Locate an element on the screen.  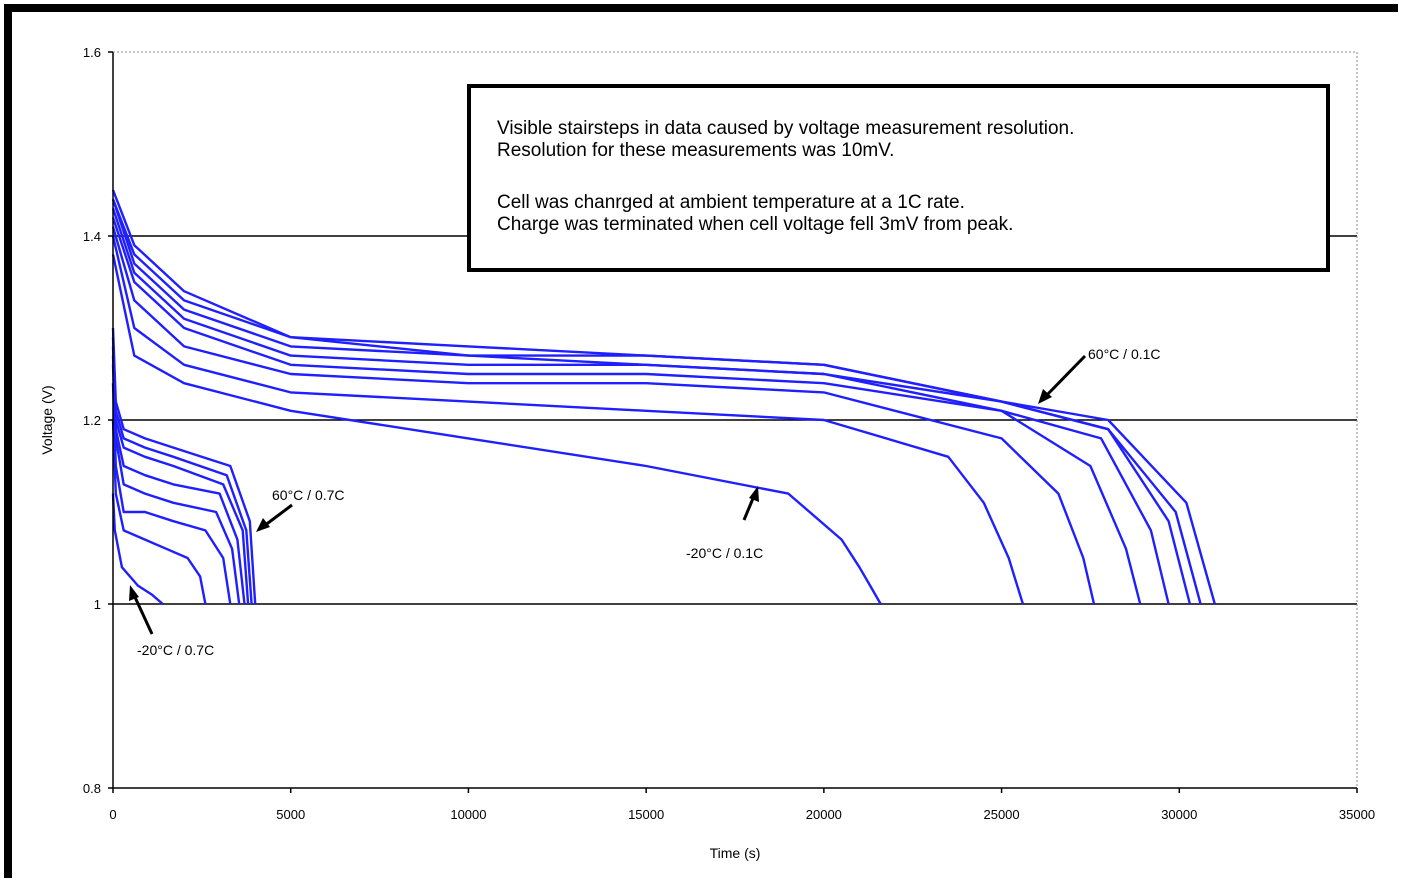
x-tick-label: 5000 is located at coordinates (290, 814).